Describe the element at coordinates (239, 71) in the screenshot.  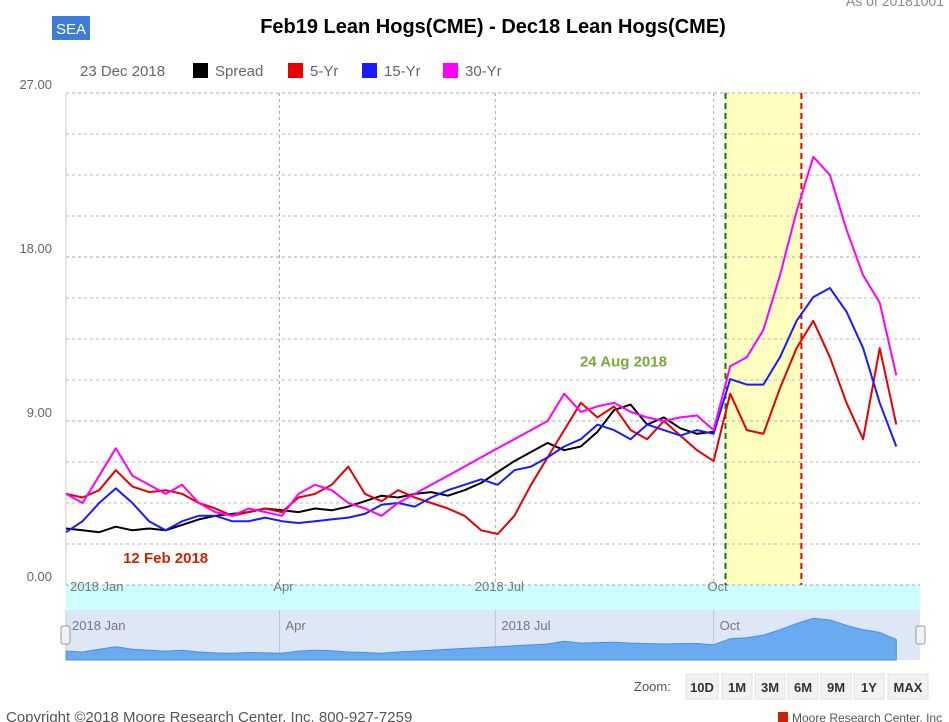
I see `legend-label: Spread` at that location.